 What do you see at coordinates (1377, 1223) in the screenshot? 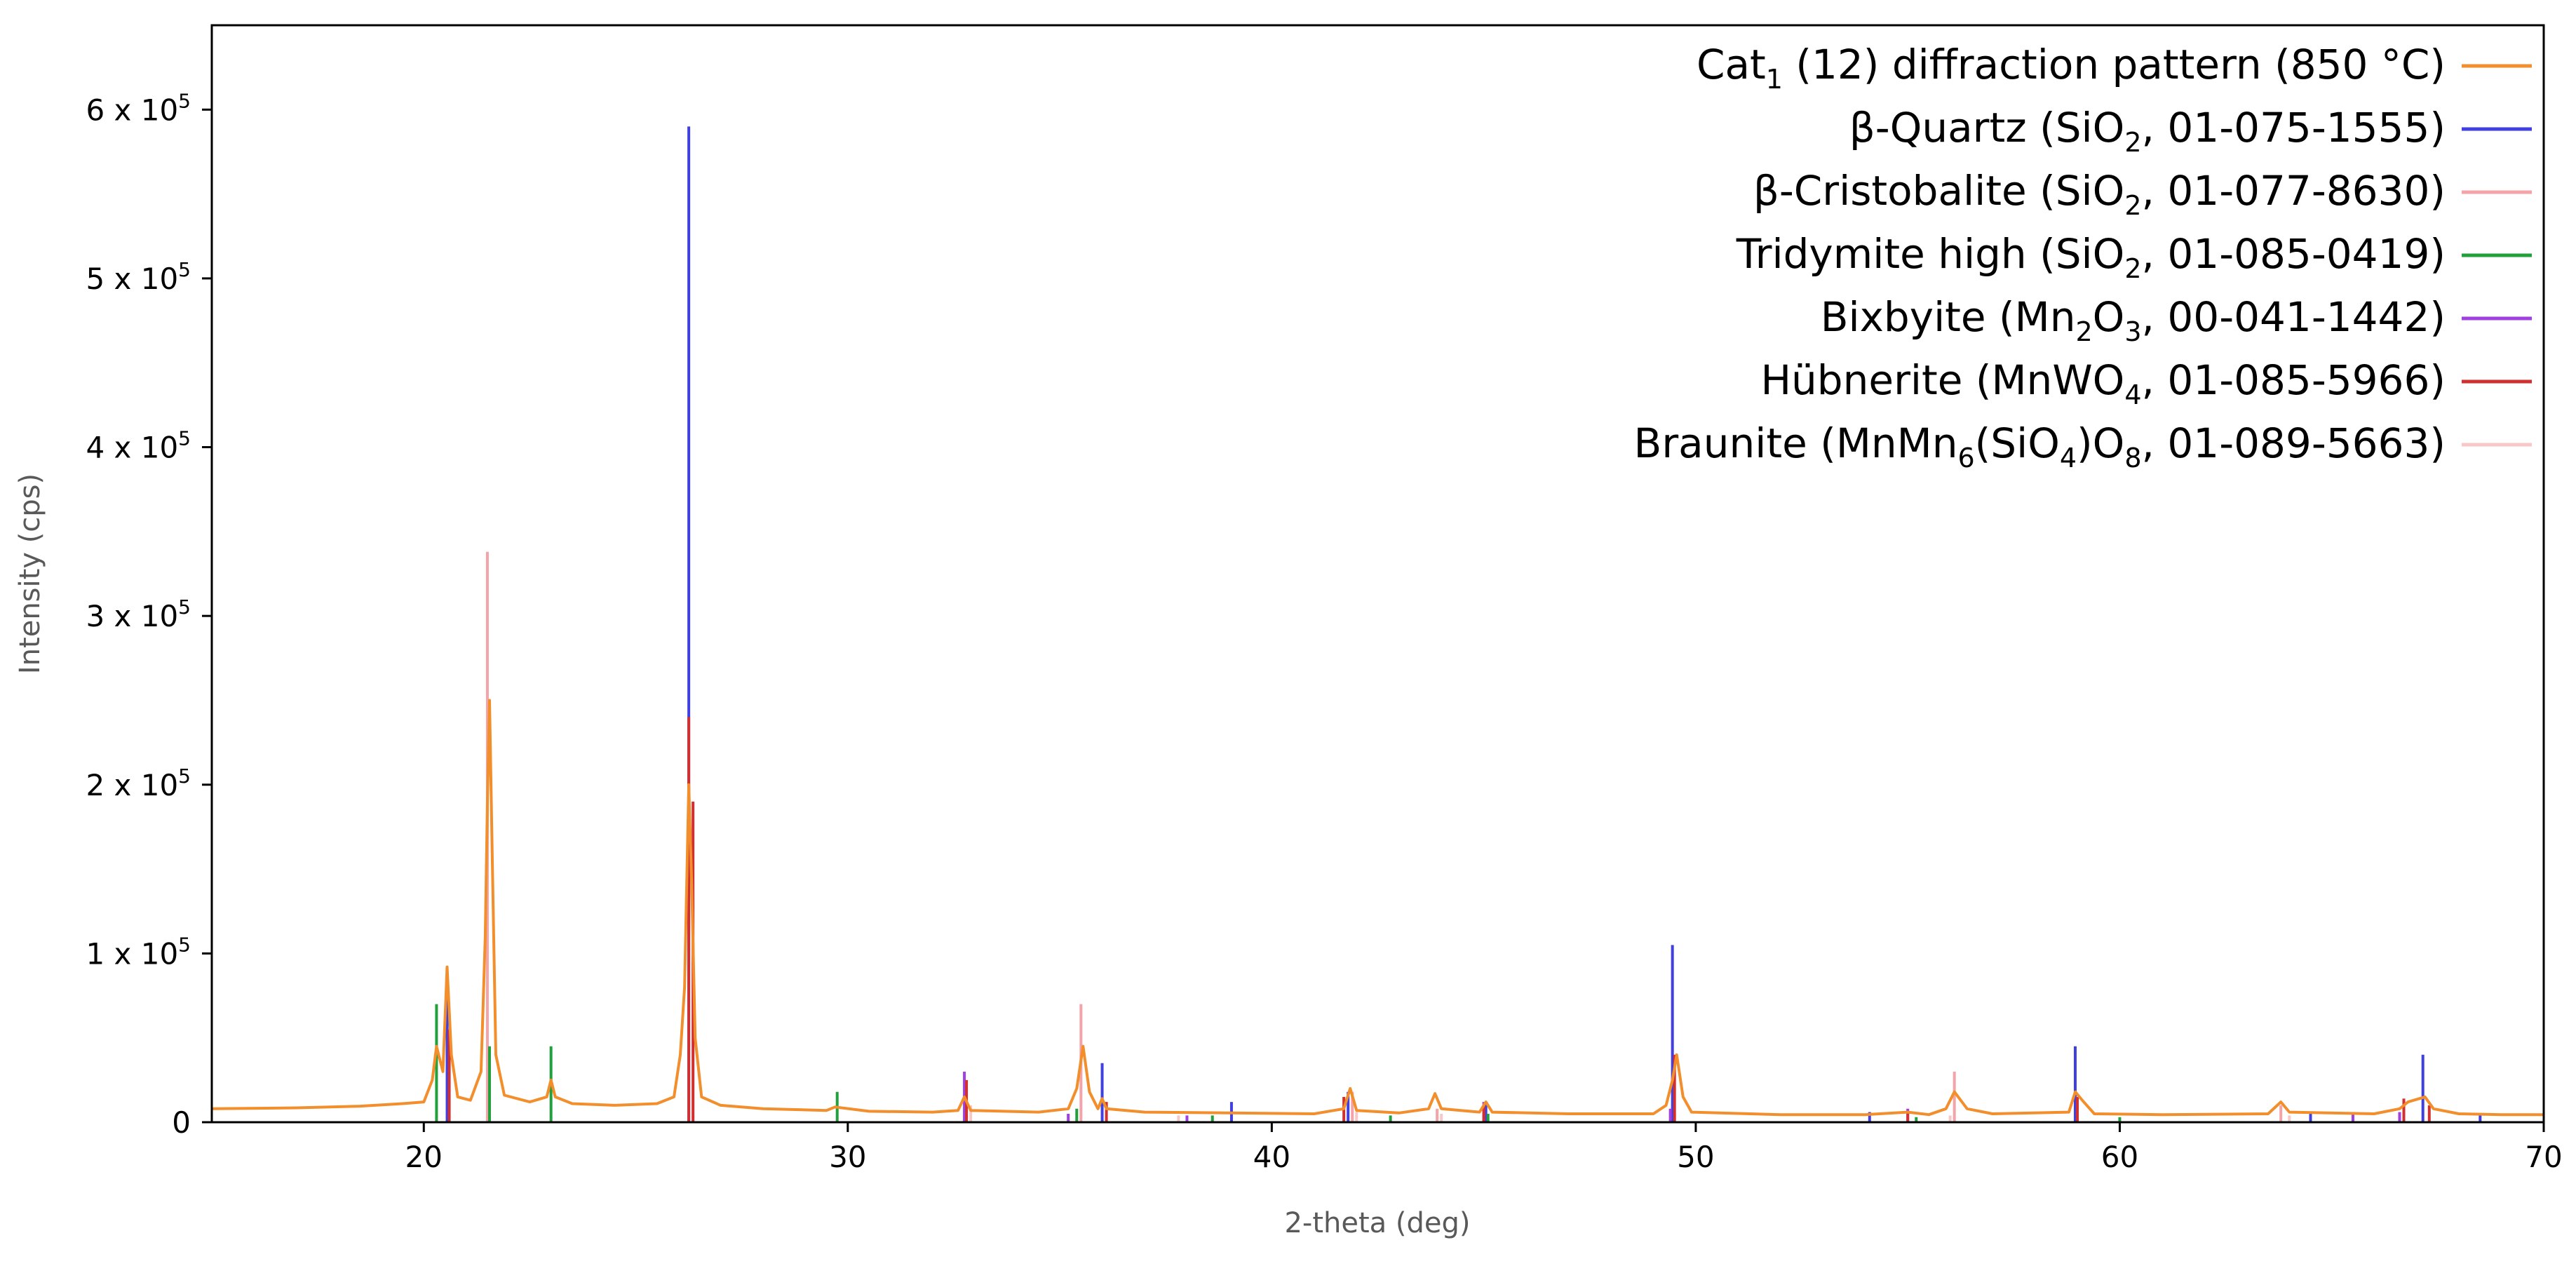
I see `x-axis-title: 2-theta (deg)` at bounding box center [1377, 1223].